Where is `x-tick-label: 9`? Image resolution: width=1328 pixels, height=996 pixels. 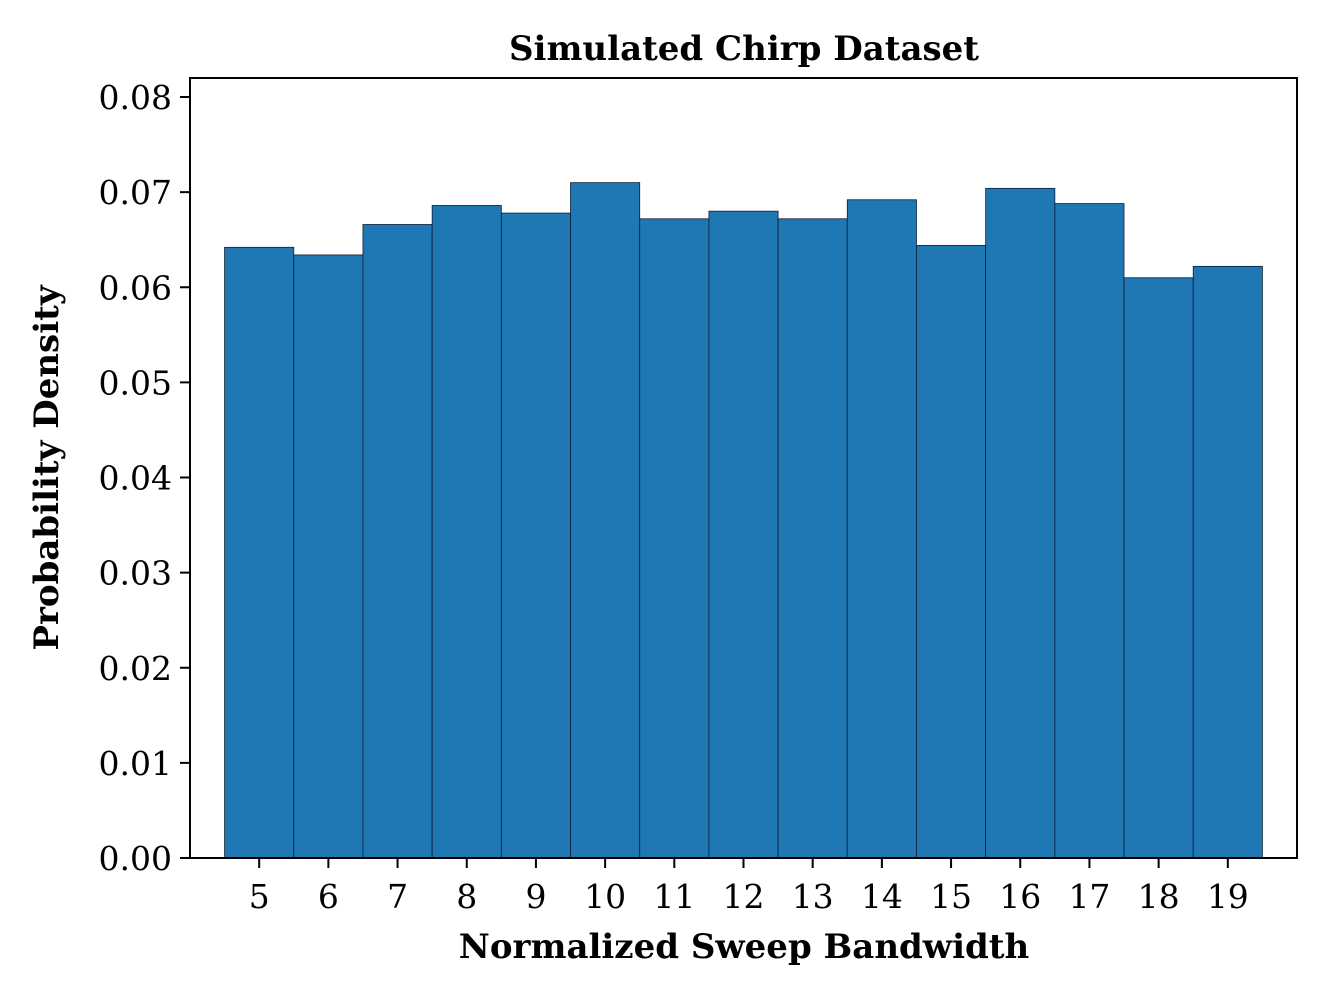
x-tick-label: 9 is located at coordinates (535, 896).